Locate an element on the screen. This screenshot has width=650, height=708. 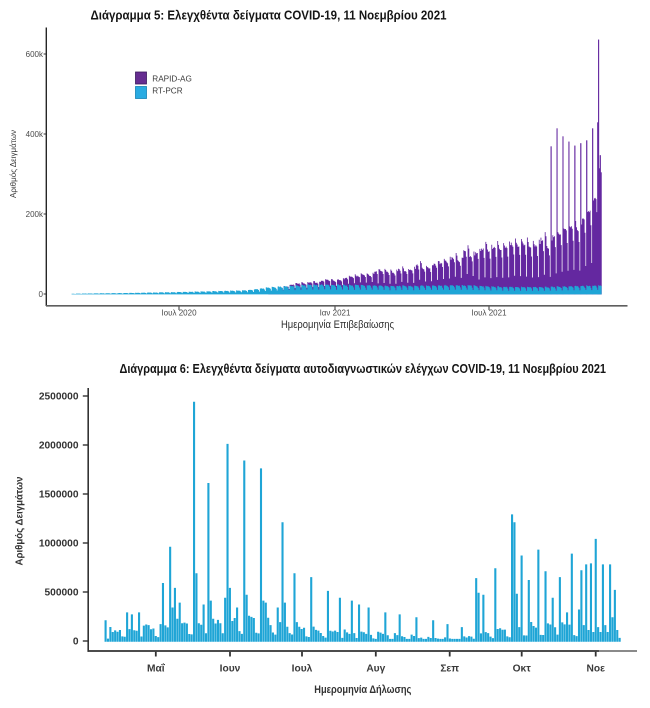
svg-text: 2000000 is located at coordinates (59, 446).